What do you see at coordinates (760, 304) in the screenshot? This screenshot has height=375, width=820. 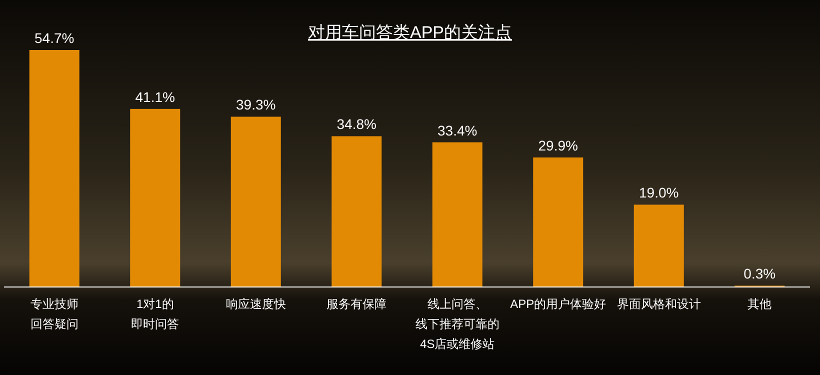 I see `x-tick-label: 其他` at bounding box center [760, 304].